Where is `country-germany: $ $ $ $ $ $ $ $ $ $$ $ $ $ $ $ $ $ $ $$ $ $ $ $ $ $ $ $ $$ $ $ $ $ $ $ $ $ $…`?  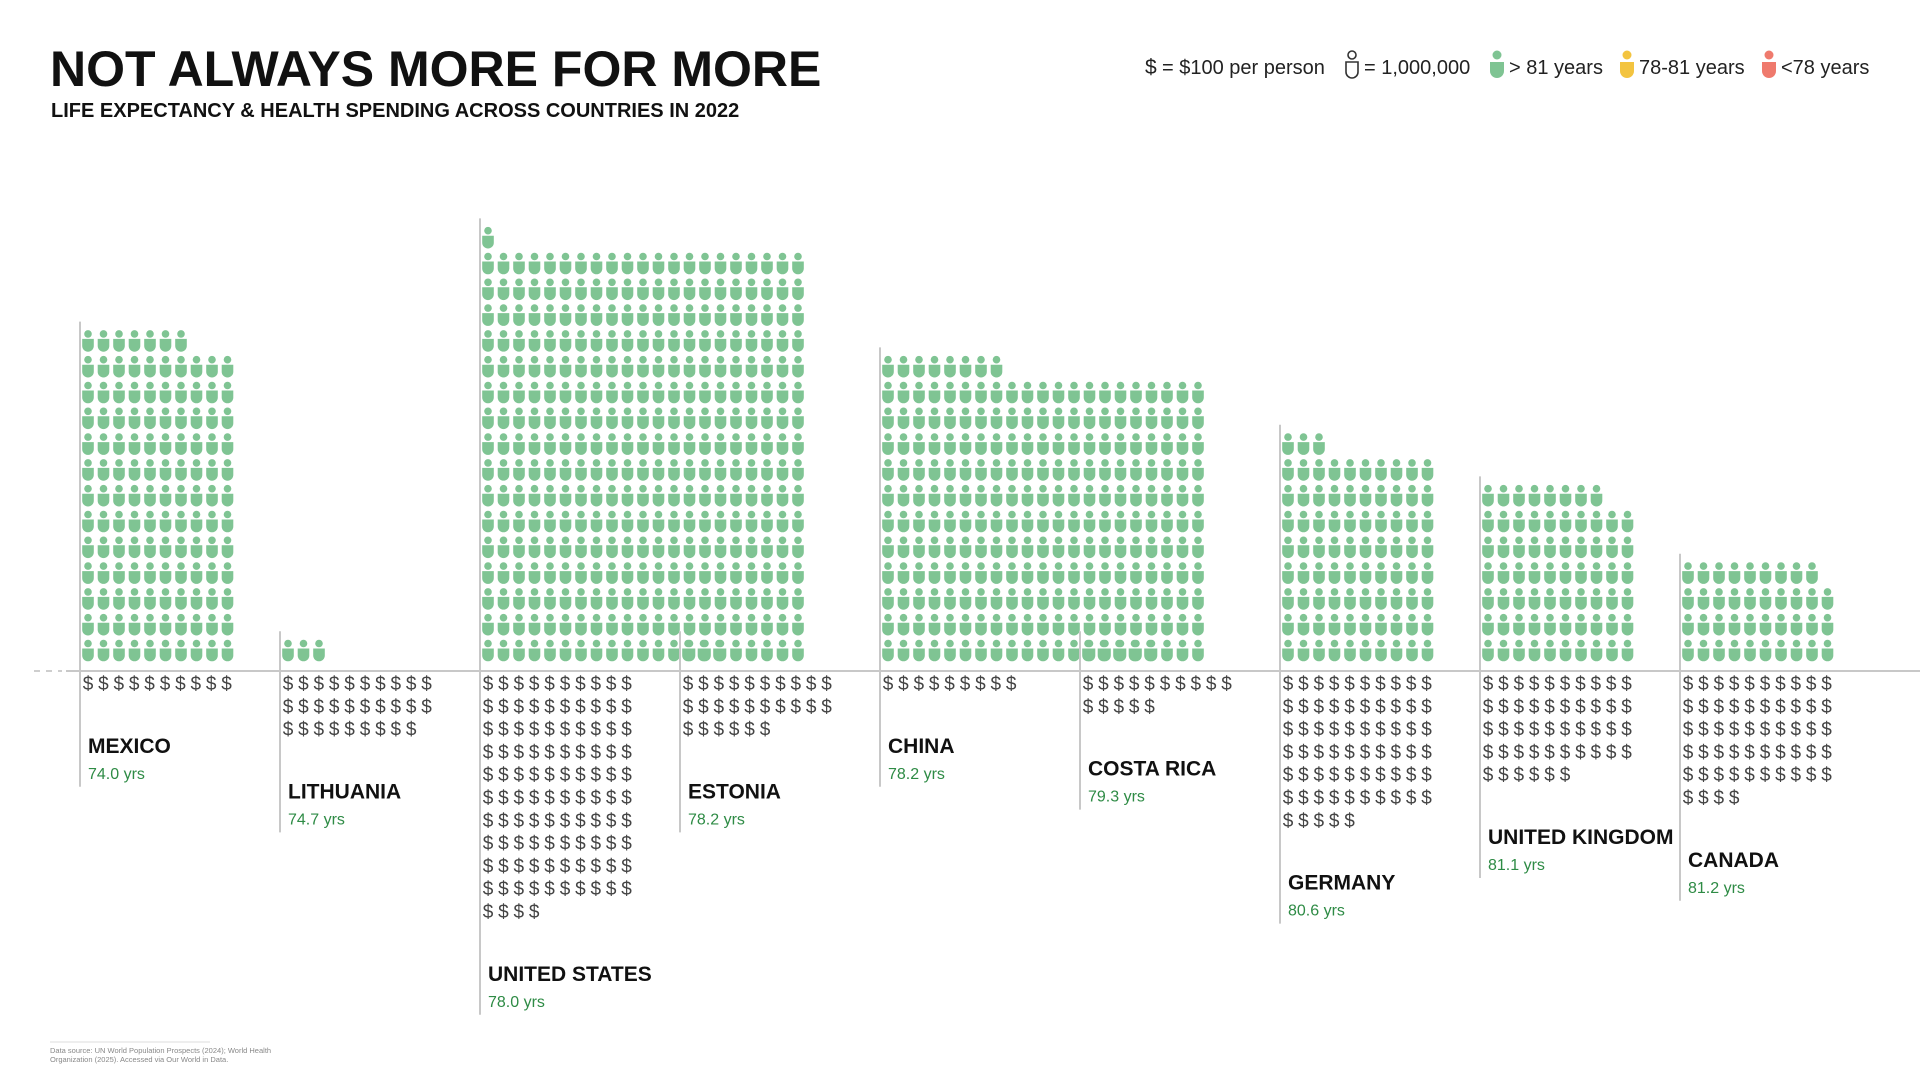 country-germany: $ $ $ $ $ $ $ $ $ $$ $ $ $ $ $ $ $ $ $$ $ $ $ $ $ $ $ $ $$ $ $ $ $ $ $ $ $ $… is located at coordinates (1356, 674).